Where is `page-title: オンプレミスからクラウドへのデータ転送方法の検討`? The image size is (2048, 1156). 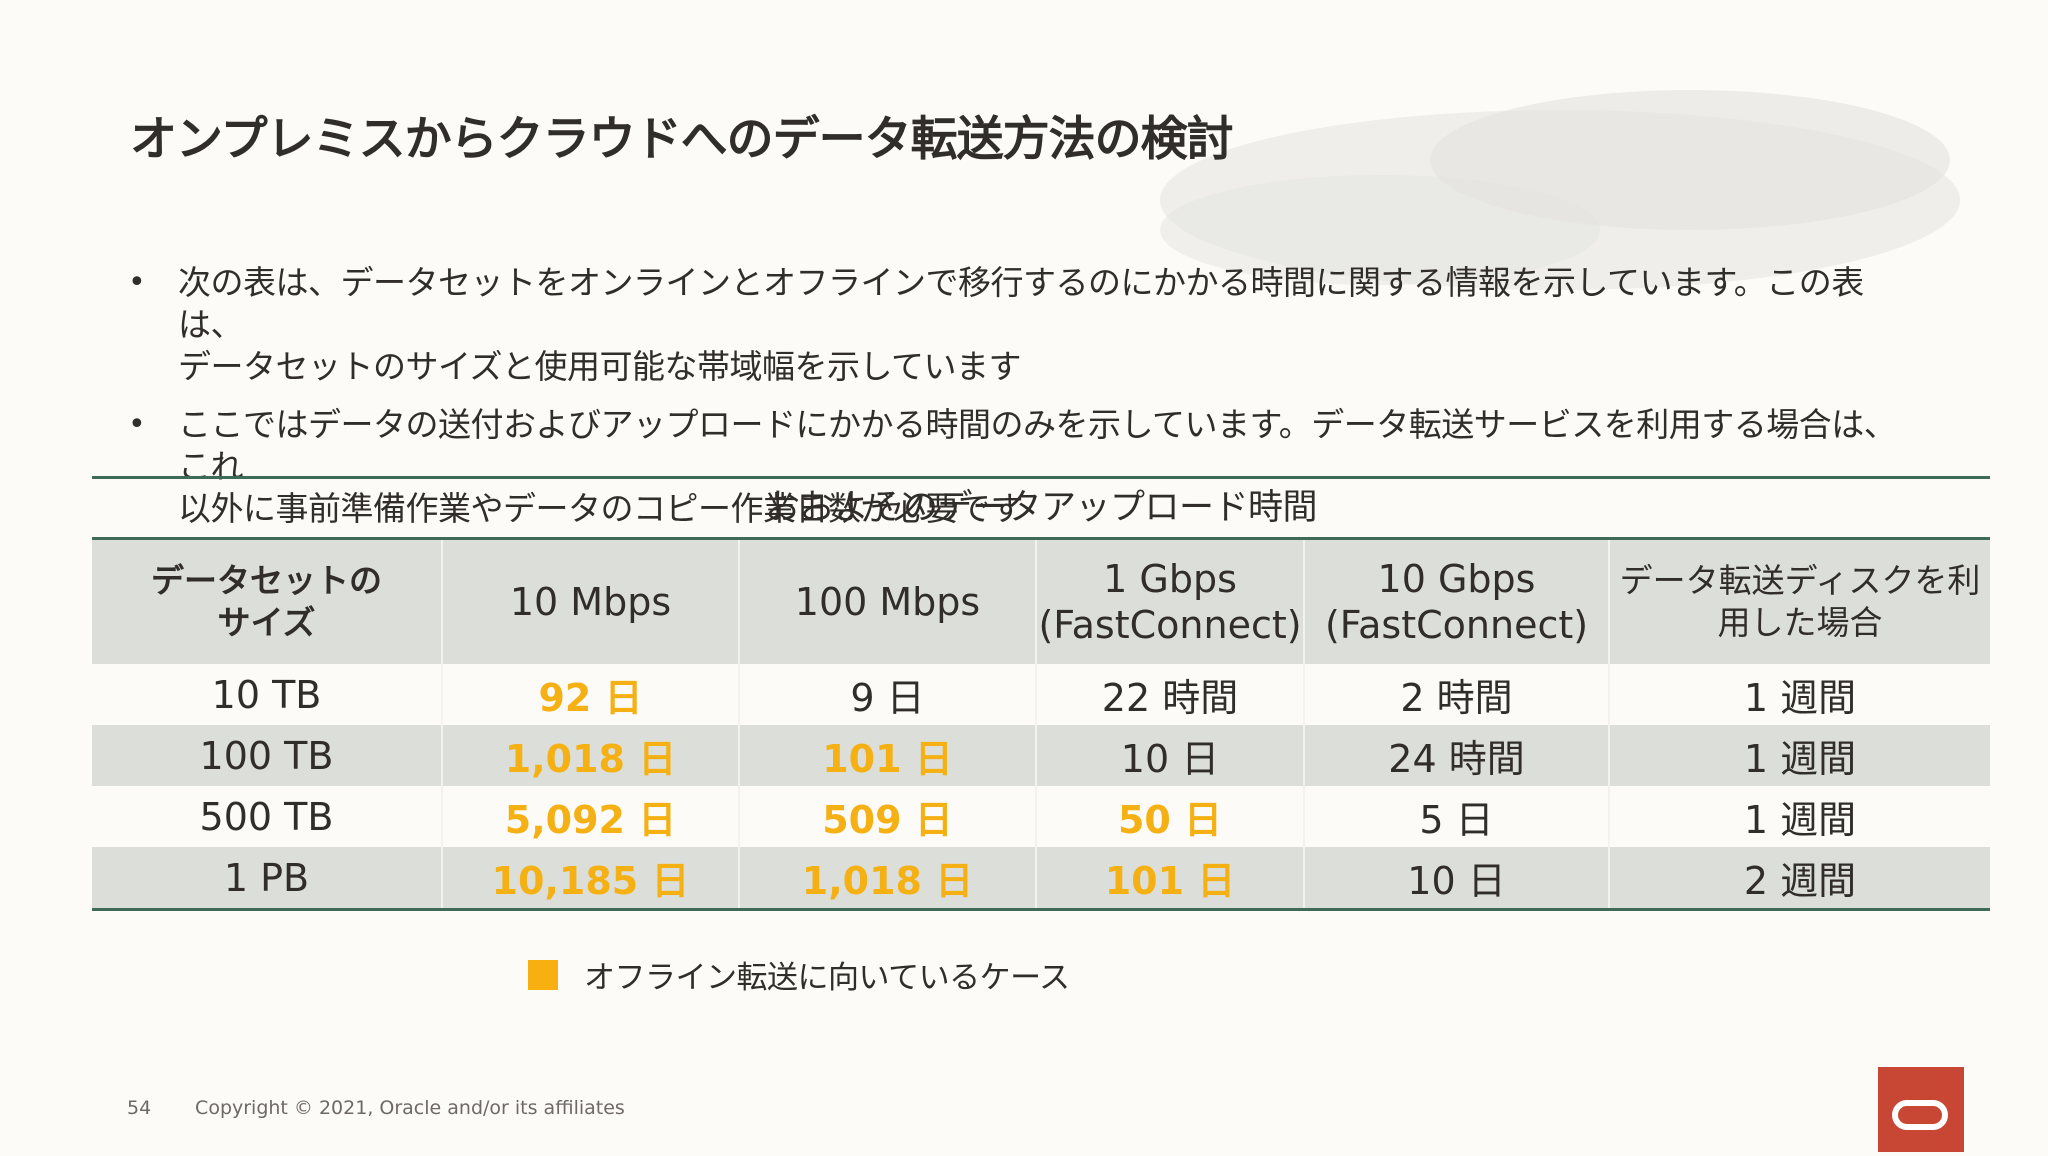 page-title: オンプレミスからクラウドへのデータ転送方法の検討 is located at coordinates (682, 139).